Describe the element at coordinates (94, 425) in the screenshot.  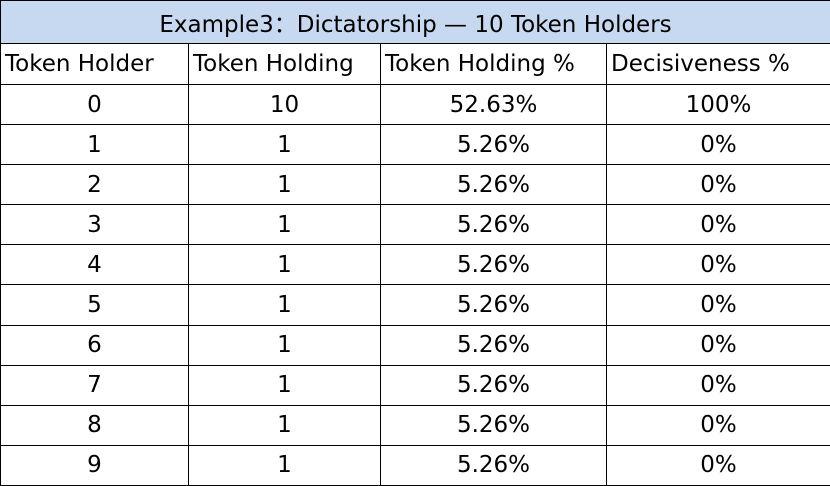
I see `table-cell: 8` at that location.